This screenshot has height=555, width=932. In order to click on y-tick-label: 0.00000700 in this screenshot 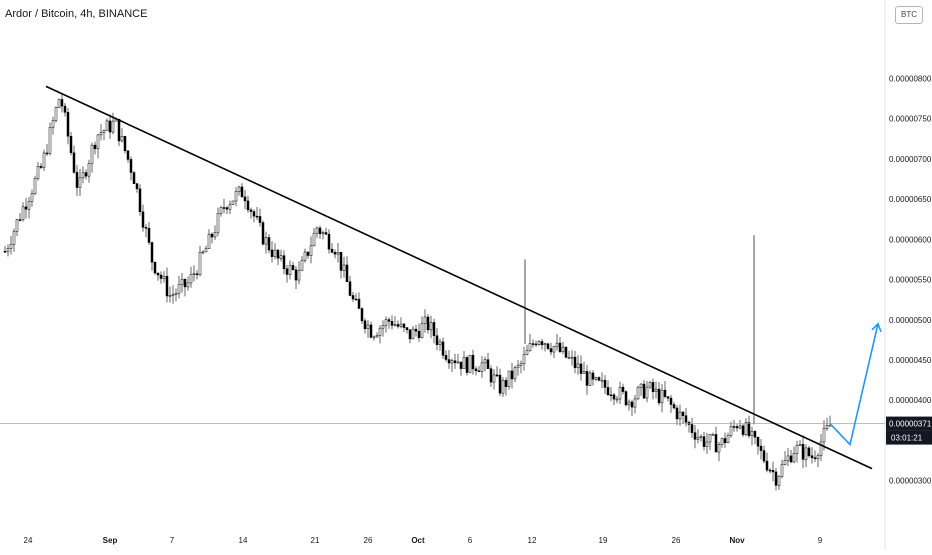, I will do `click(910, 159)`.